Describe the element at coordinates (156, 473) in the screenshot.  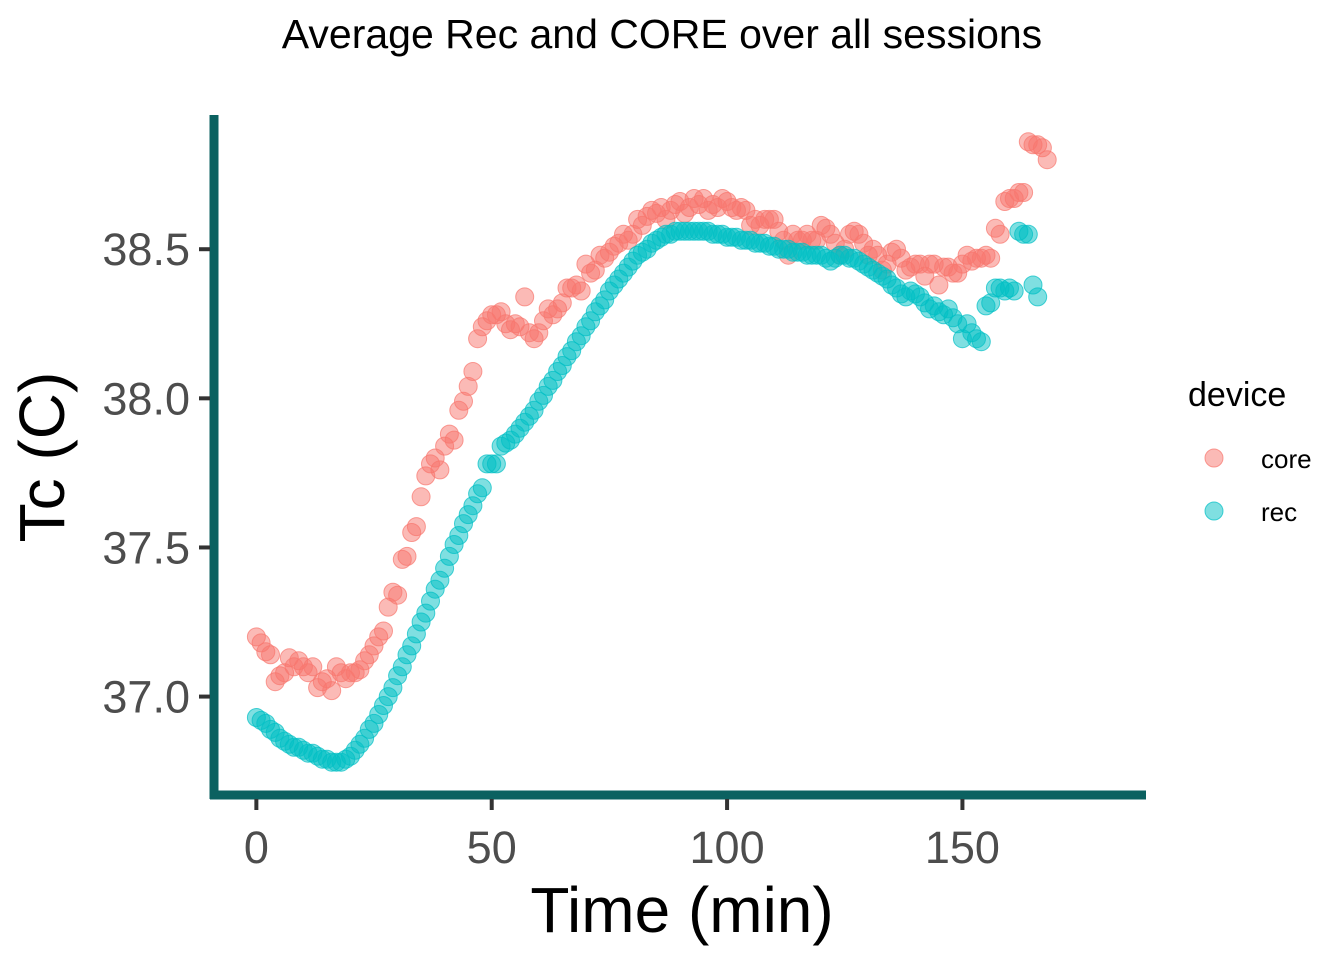
I see `y-ticks-layer: 37.0 37.5 38.0 38.5` at that location.